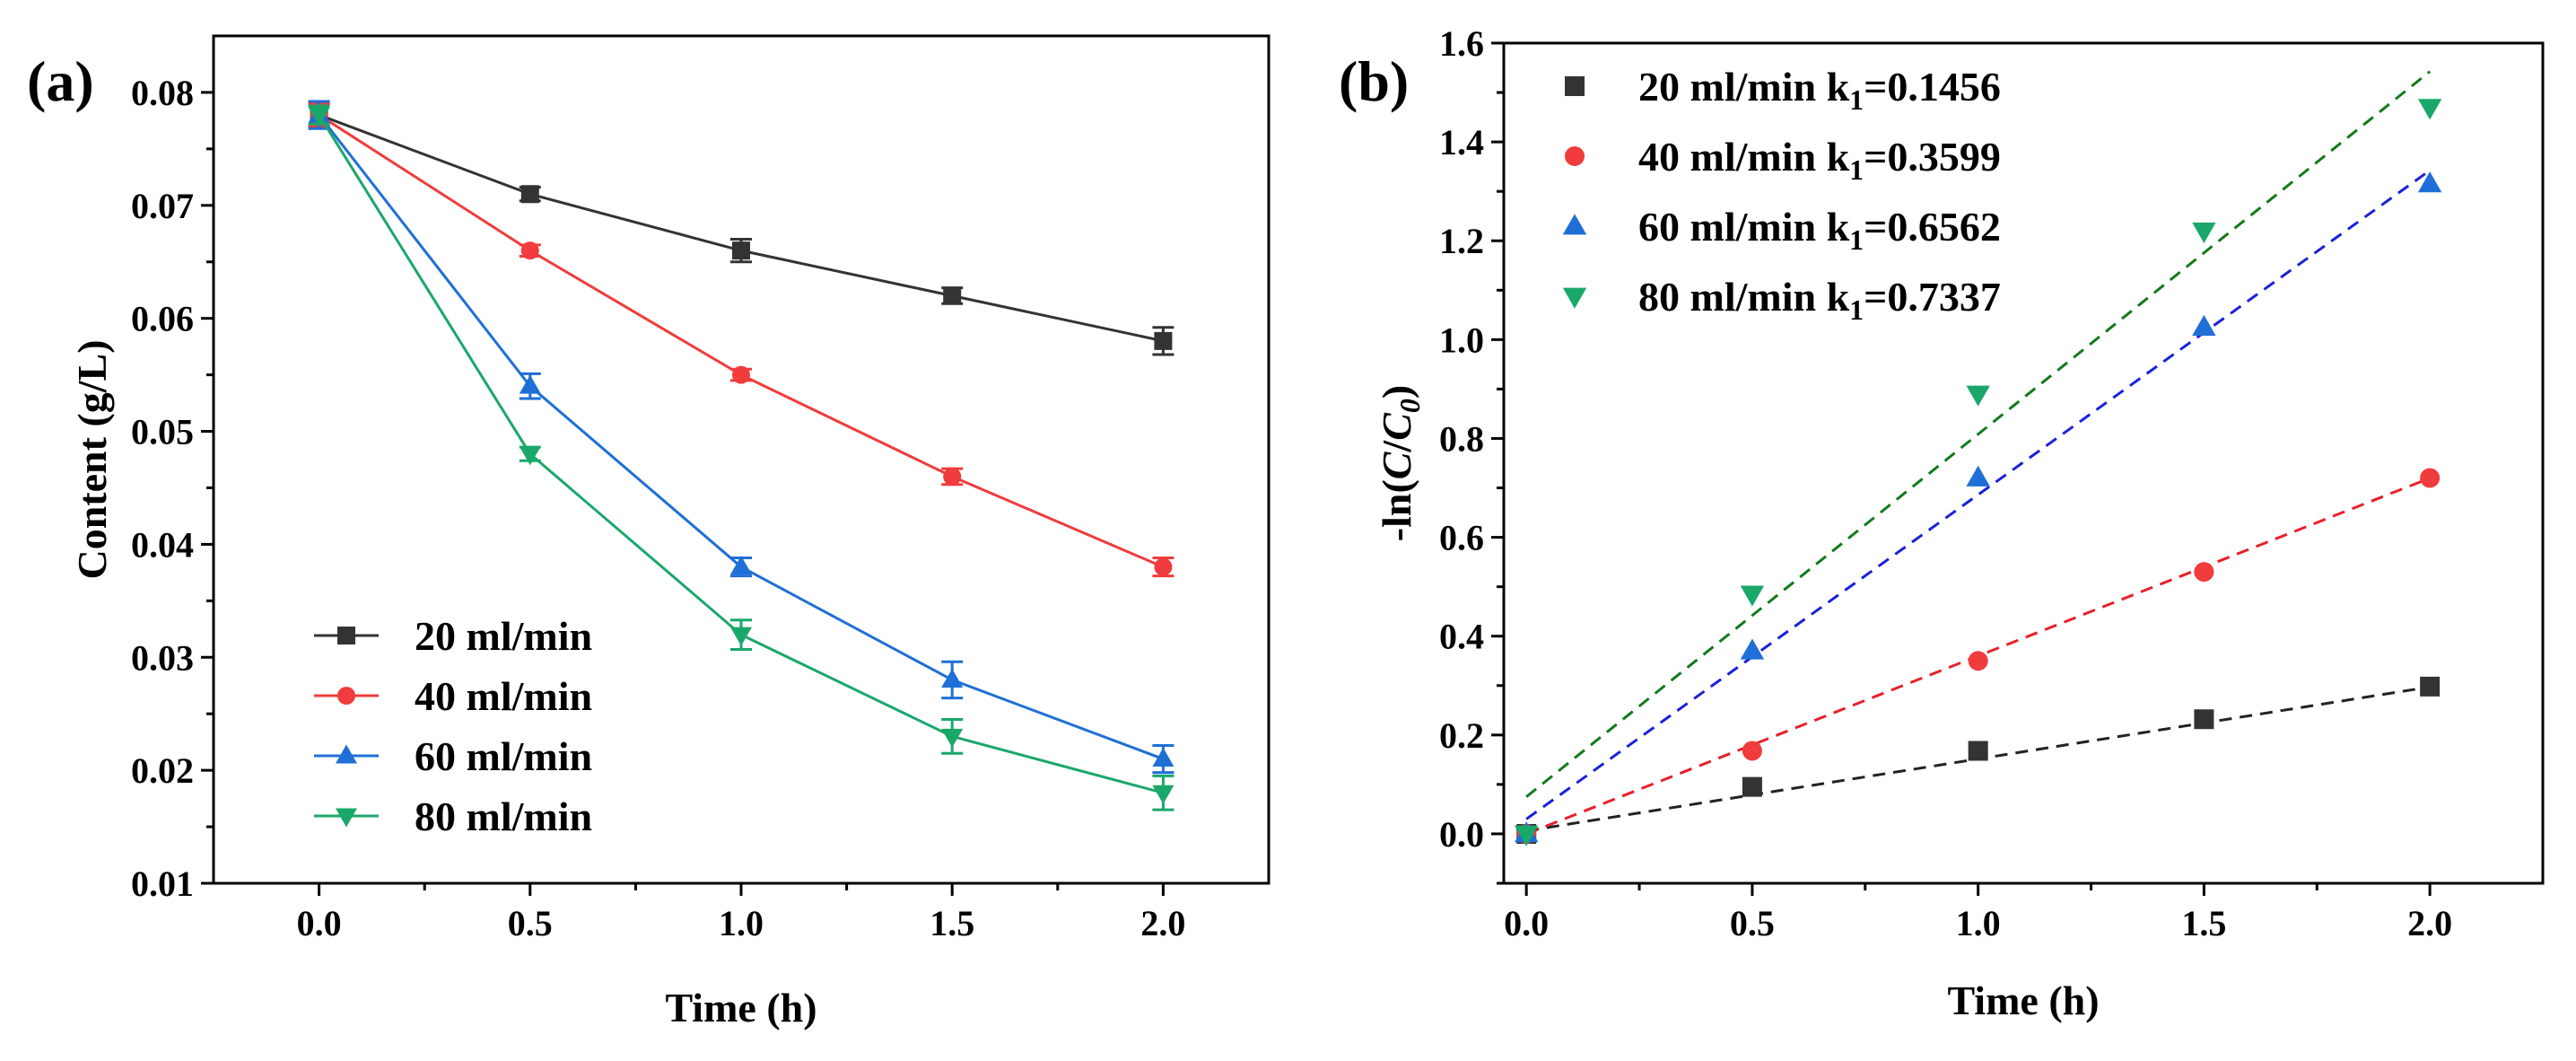 The image size is (2576, 1061). What do you see at coordinates (1396, 447) in the screenshot?
I see `panel-b-y-title-slash: /` at bounding box center [1396, 447].